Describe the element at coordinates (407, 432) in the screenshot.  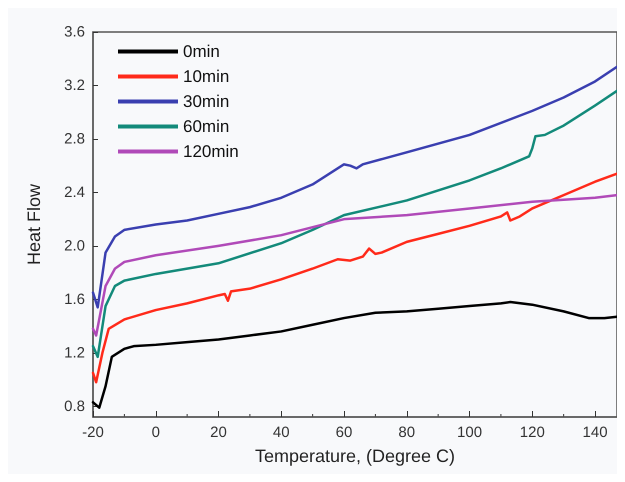
I see `x-tick-label: 80` at that location.